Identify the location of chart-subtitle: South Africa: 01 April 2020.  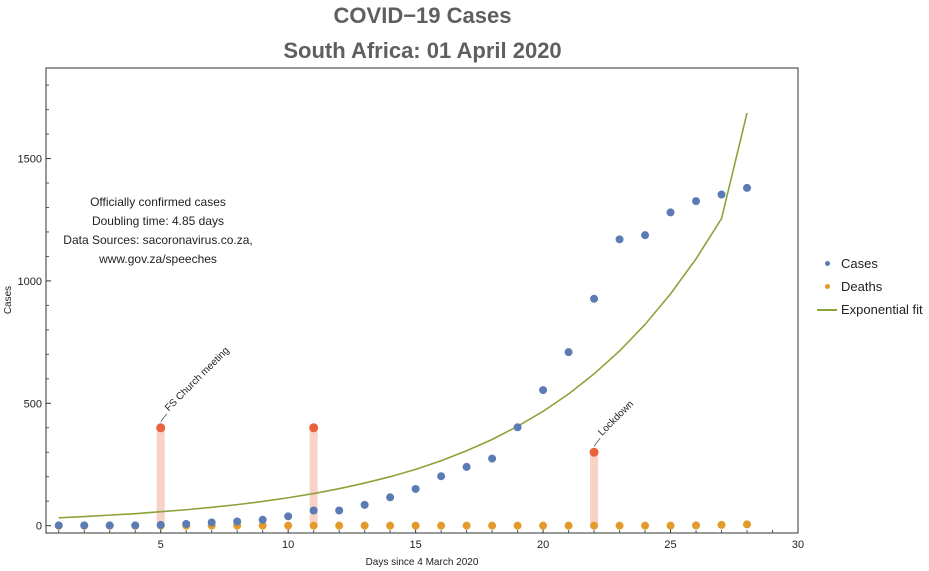
(422, 50).